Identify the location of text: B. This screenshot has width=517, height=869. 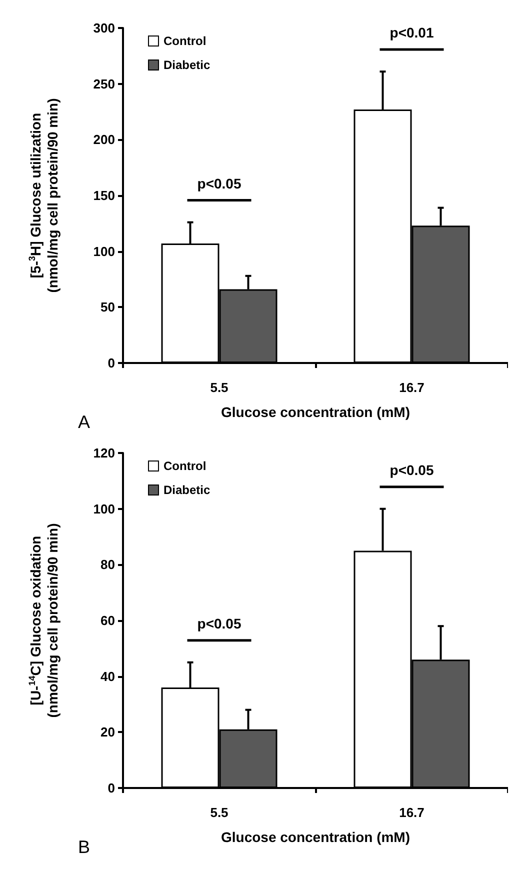
(84, 847).